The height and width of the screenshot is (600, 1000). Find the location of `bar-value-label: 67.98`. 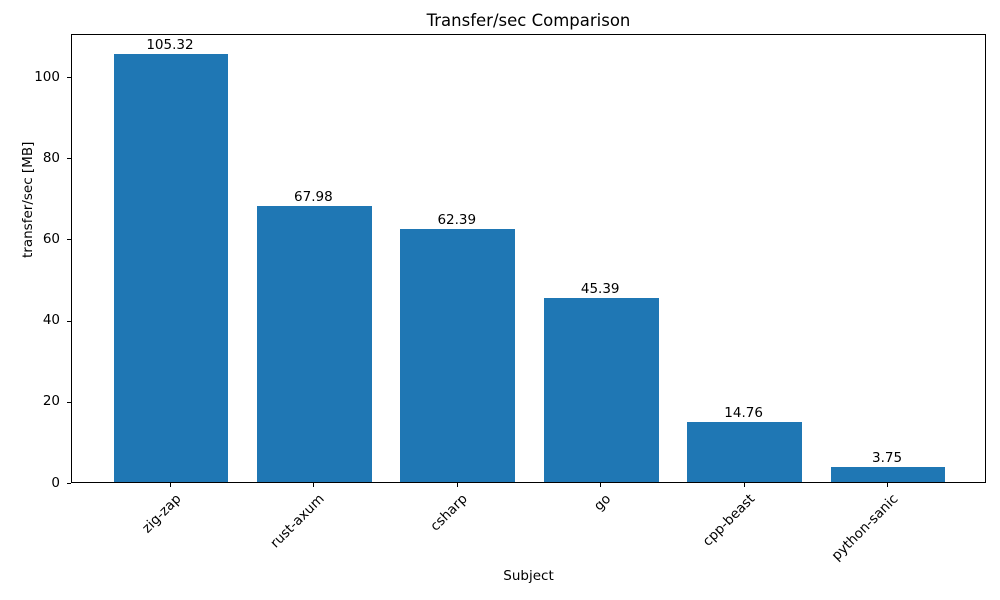

bar-value-label: 67.98 is located at coordinates (313, 197).